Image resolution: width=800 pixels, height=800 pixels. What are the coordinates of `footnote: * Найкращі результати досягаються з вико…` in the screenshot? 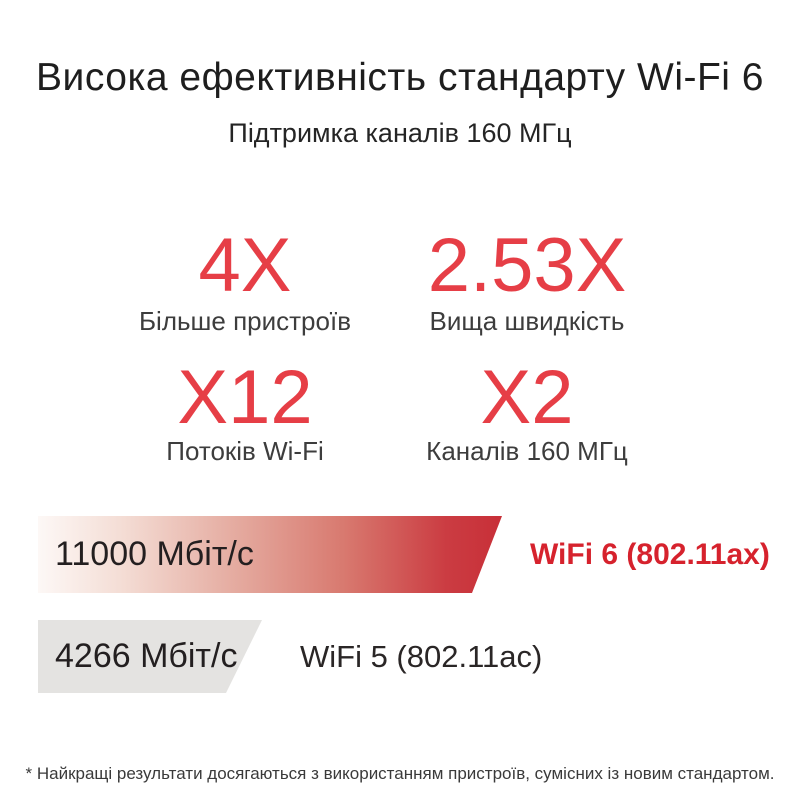 It's located at (400, 773).